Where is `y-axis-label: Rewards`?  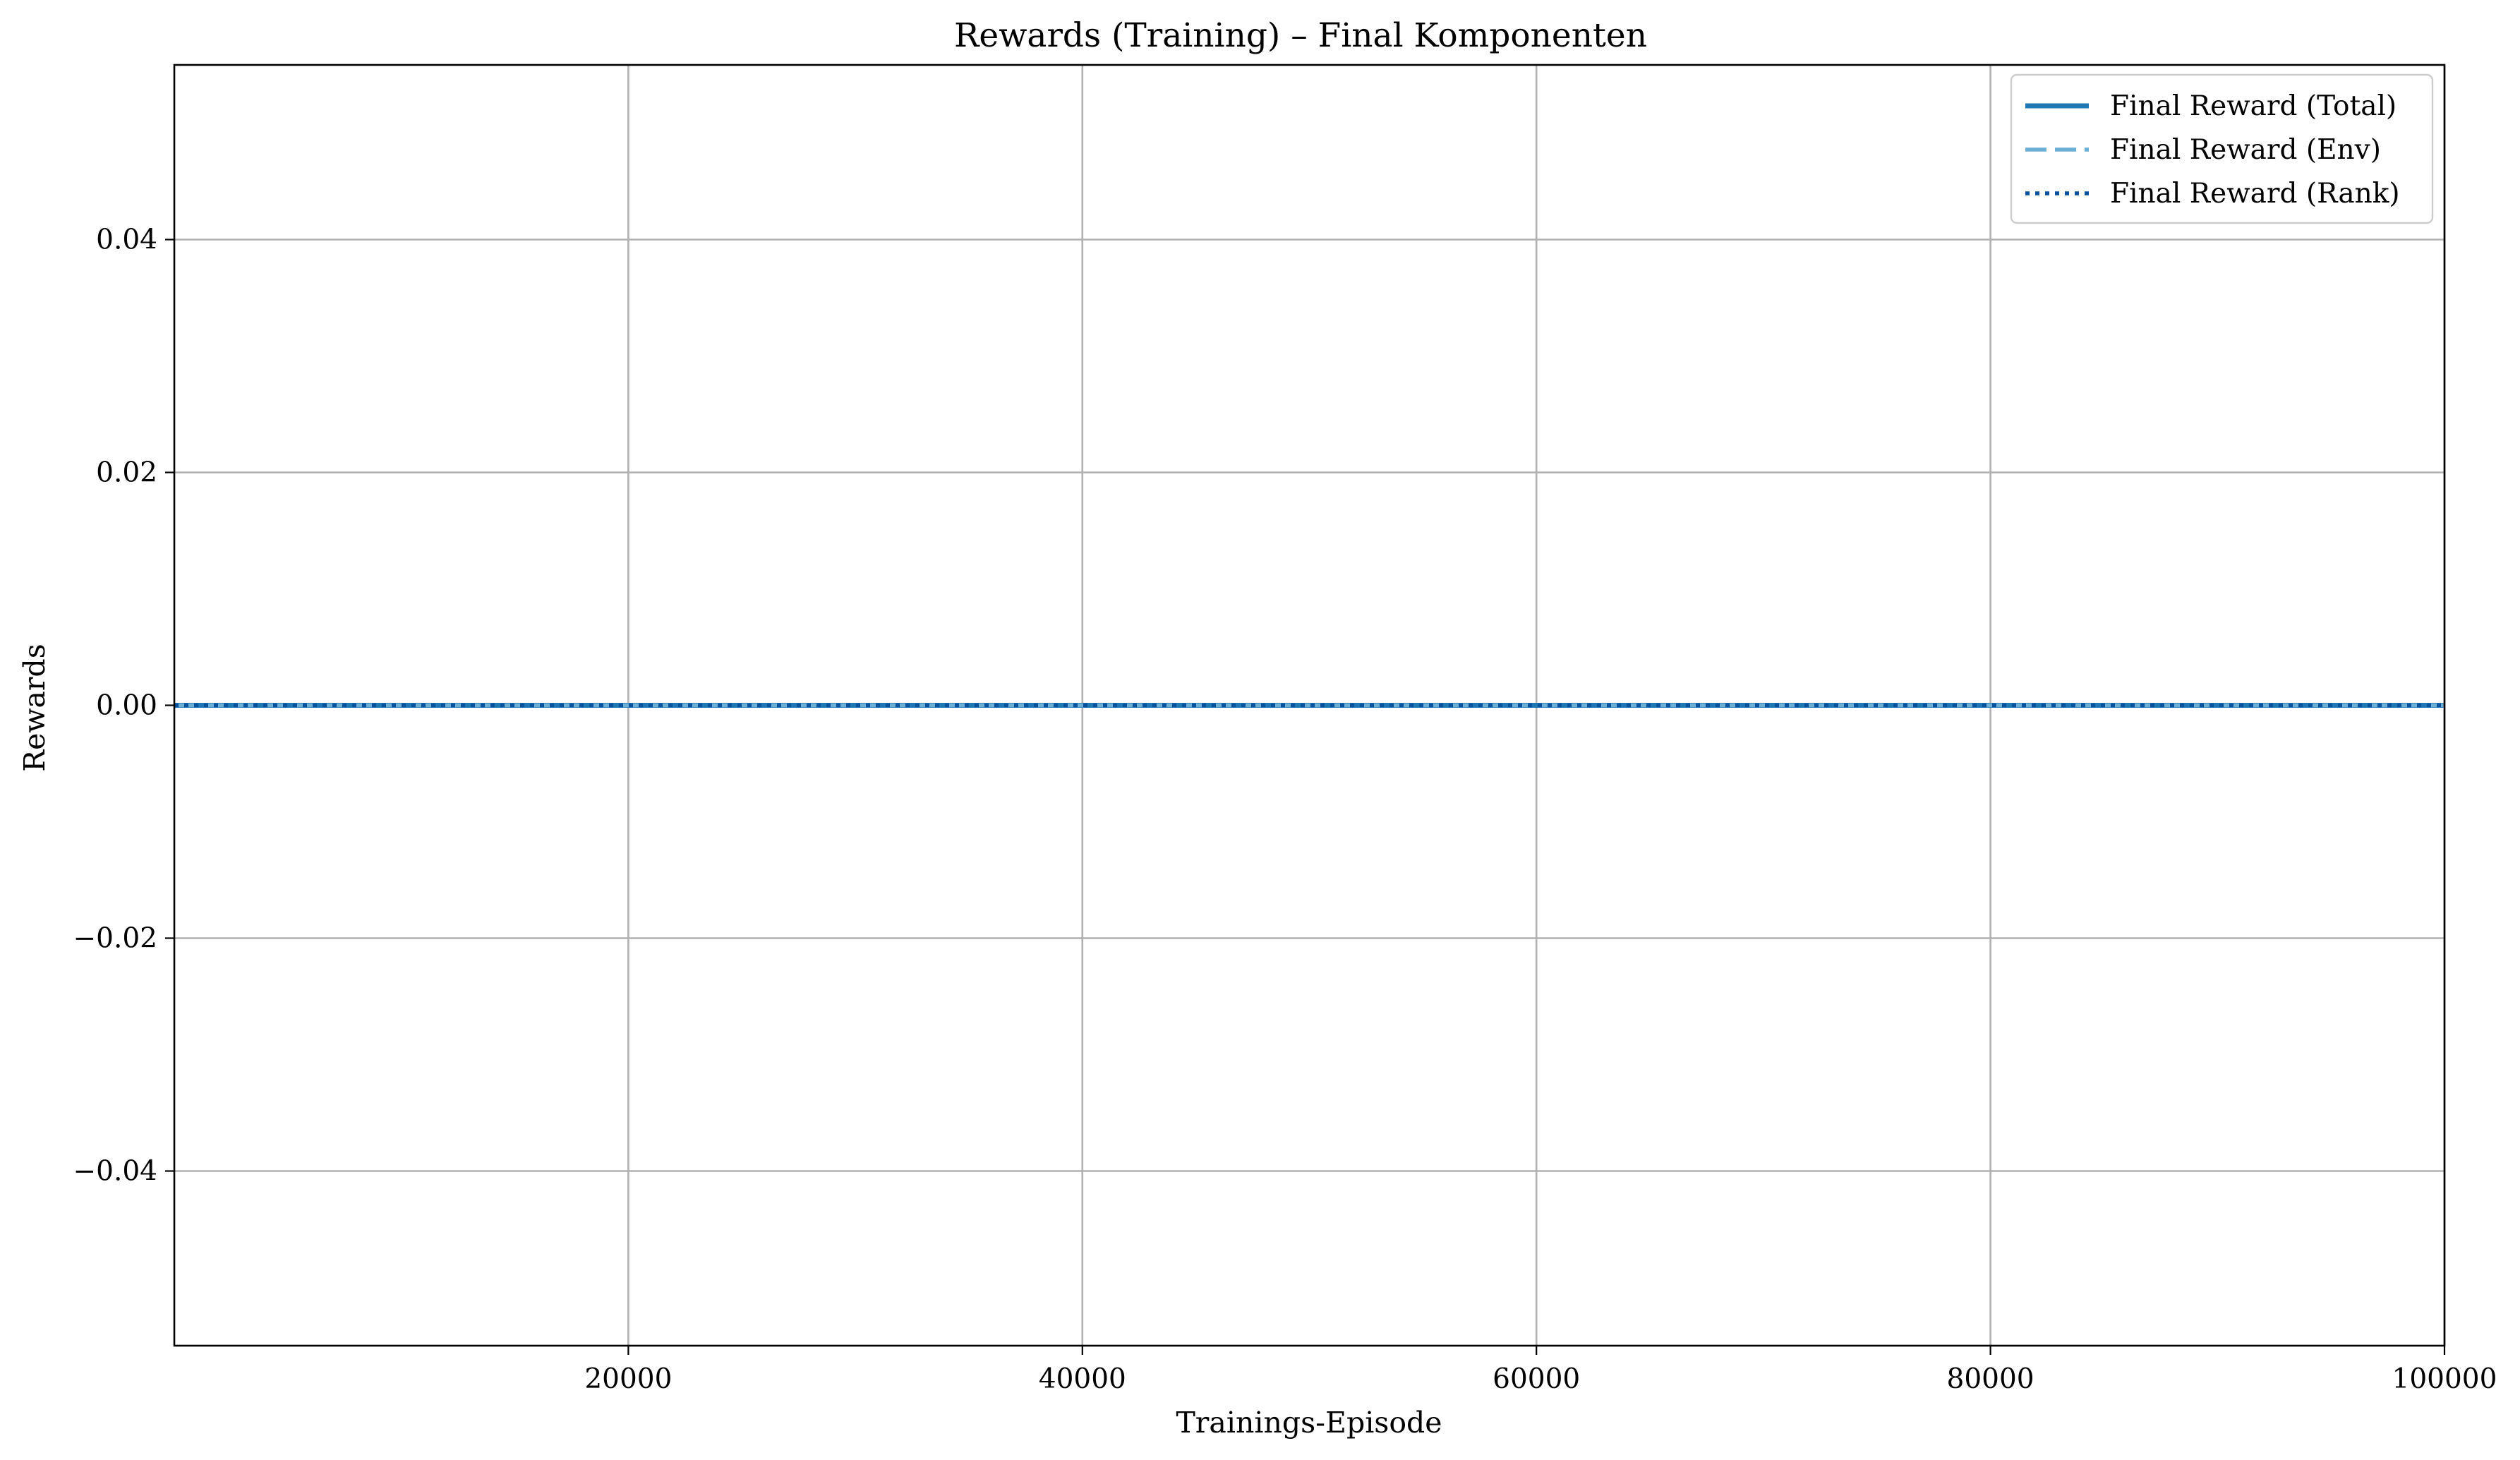
y-axis-label: Rewards is located at coordinates (35, 708).